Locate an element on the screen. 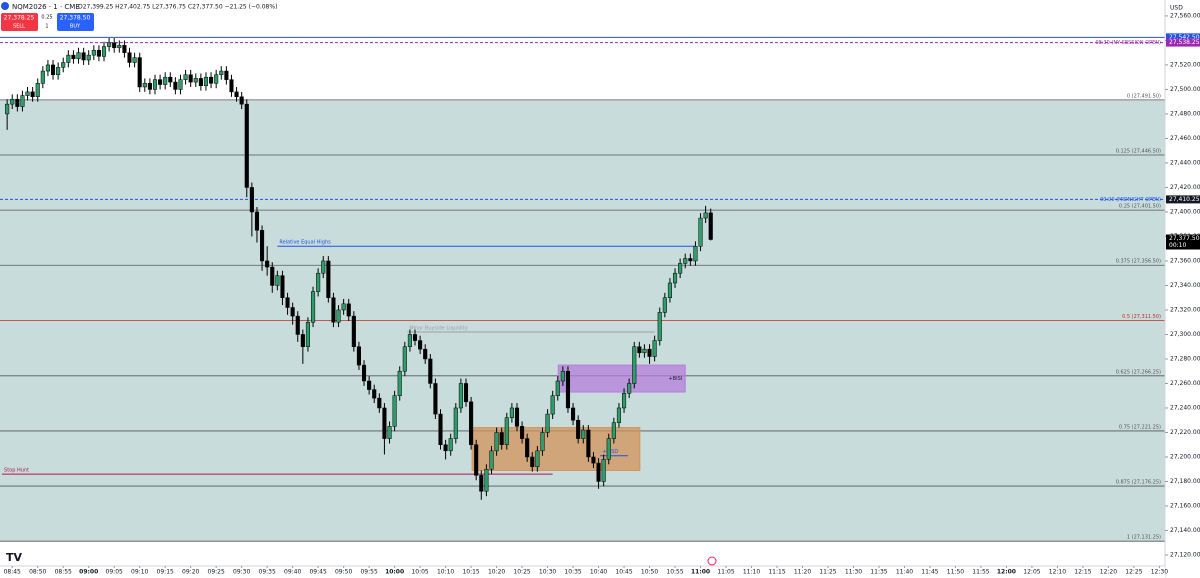 Image resolution: width=1200 pixels, height=578 pixels. x-tick-label: 12:10 is located at coordinates (1057, 572).